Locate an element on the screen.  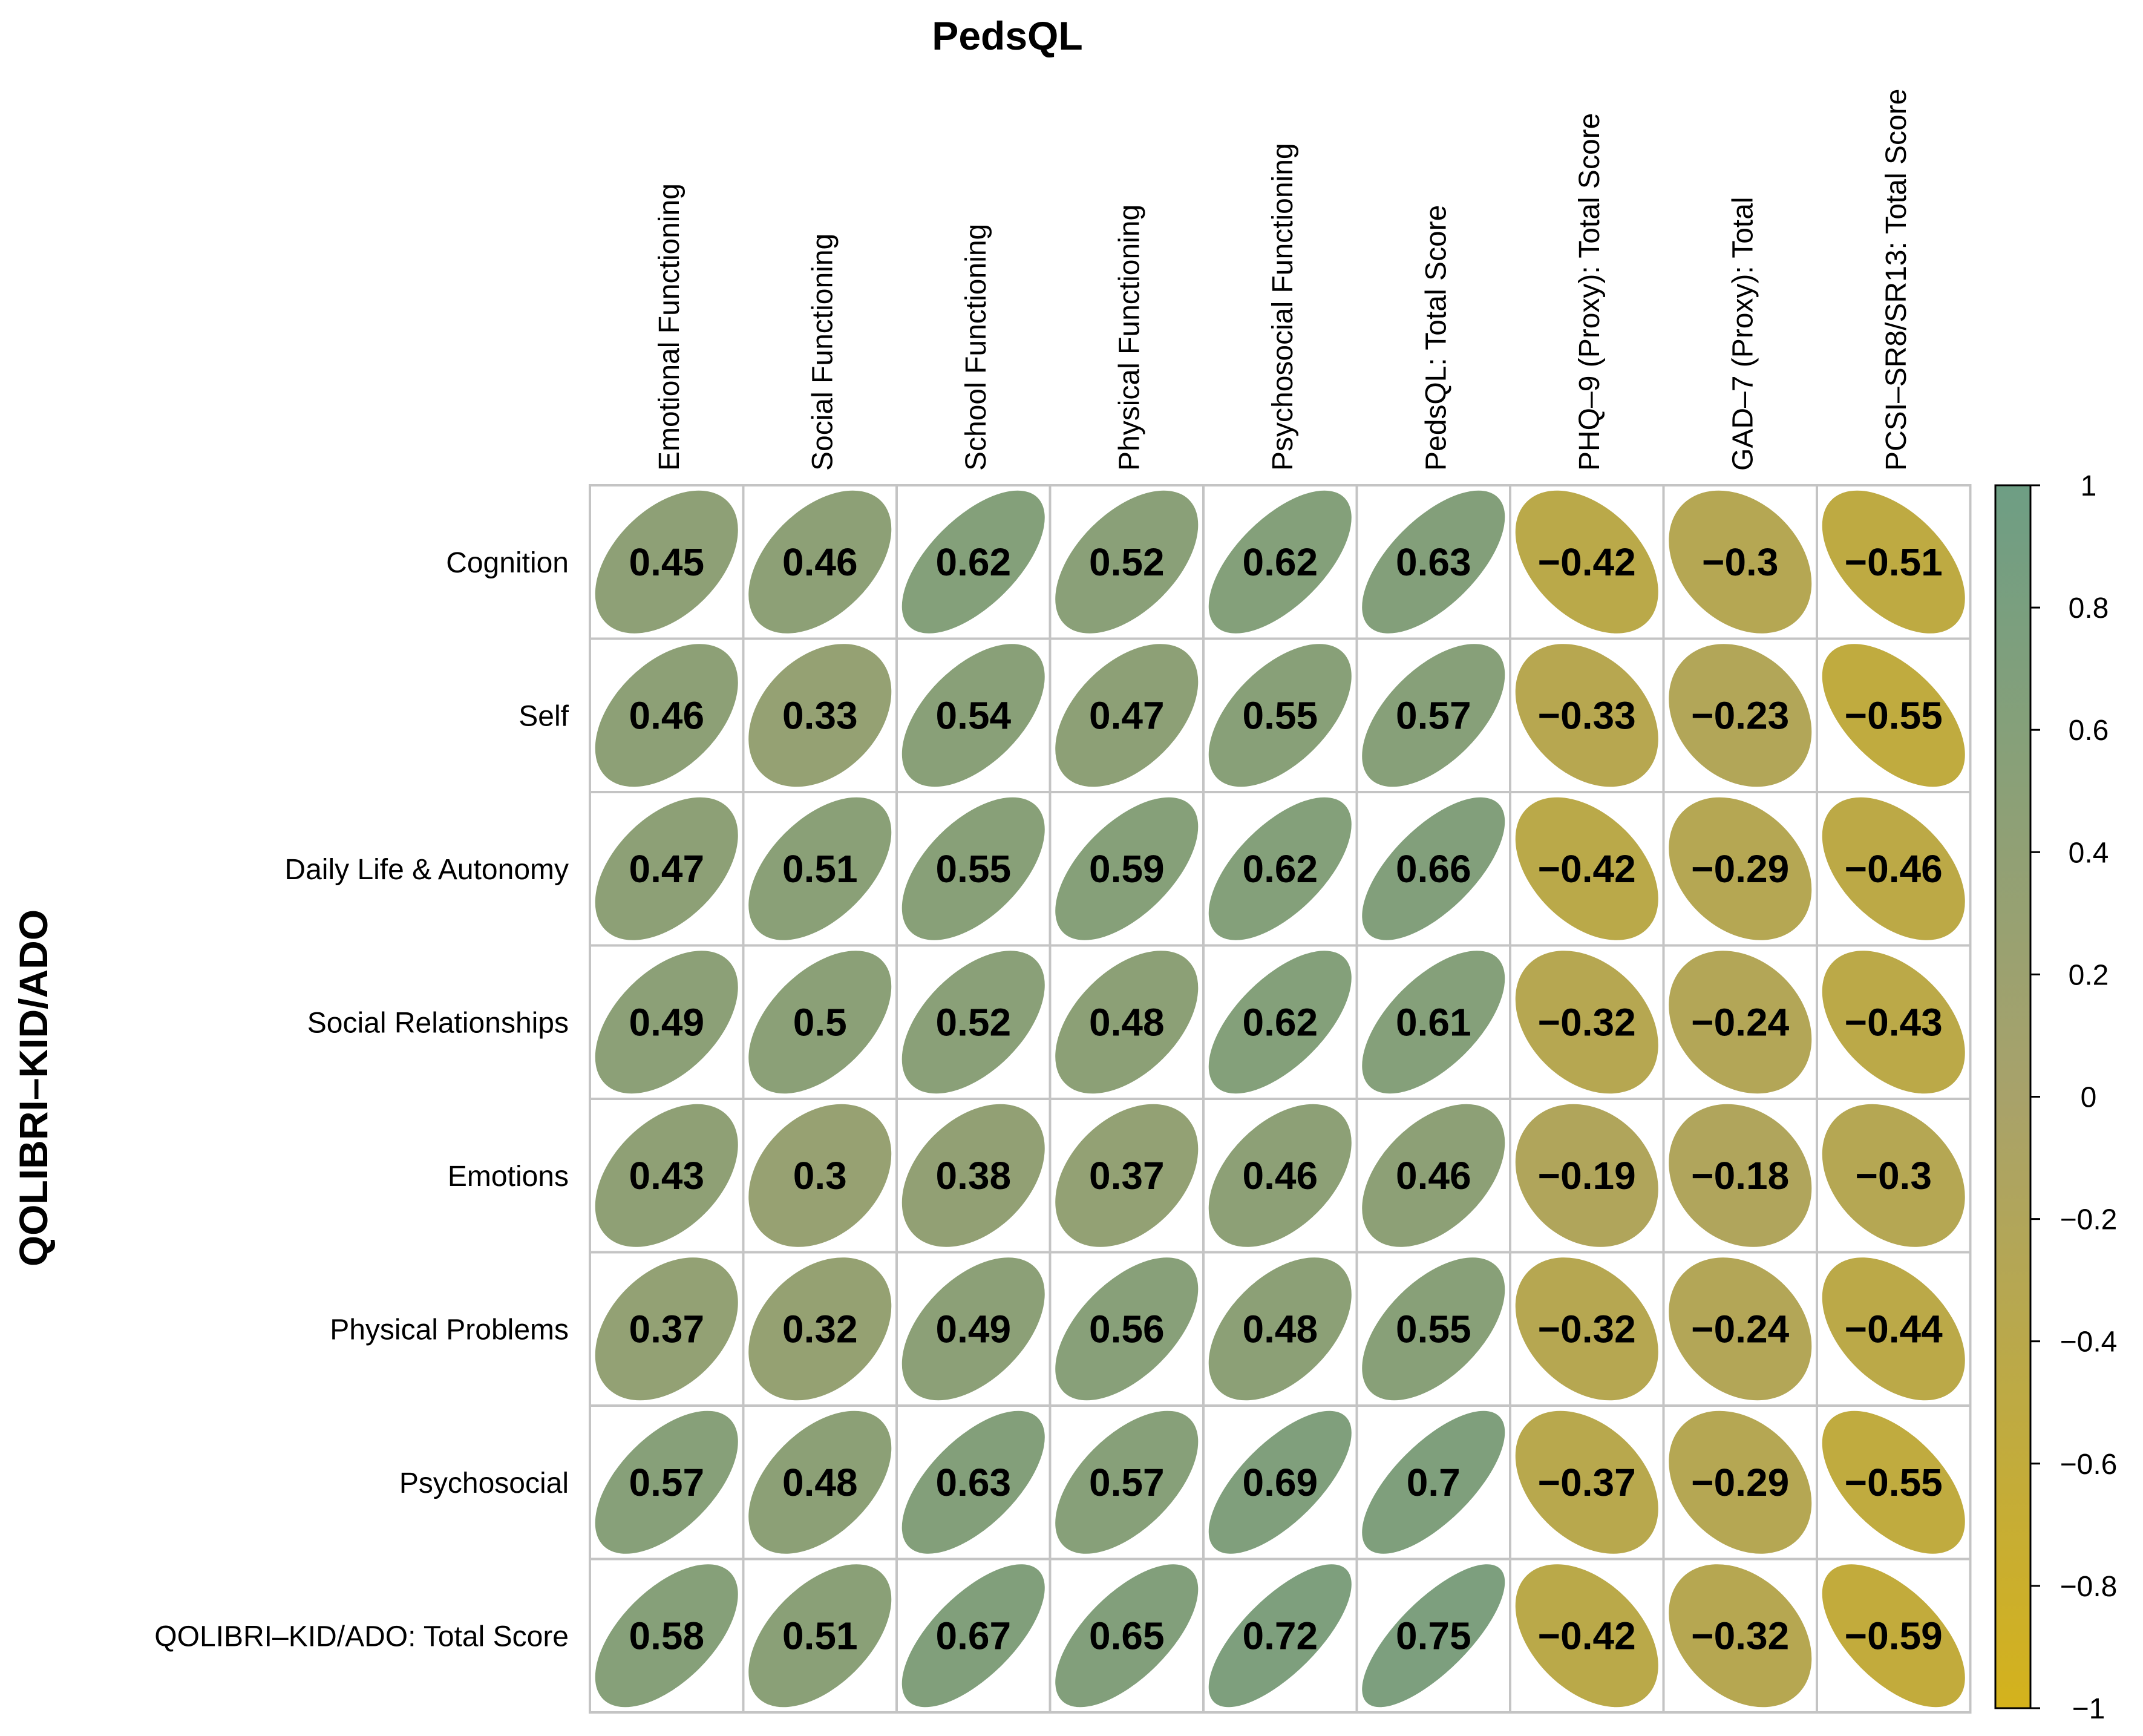
cell-value-label: −0.24 is located at coordinates (1740, 1329).